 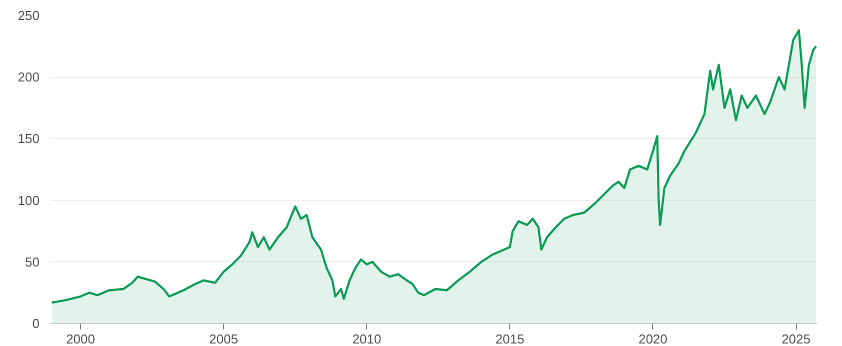 What do you see at coordinates (509, 339) in the screenshot?
I see `x-tick-label: 2015` at bounding box center [509, 339].